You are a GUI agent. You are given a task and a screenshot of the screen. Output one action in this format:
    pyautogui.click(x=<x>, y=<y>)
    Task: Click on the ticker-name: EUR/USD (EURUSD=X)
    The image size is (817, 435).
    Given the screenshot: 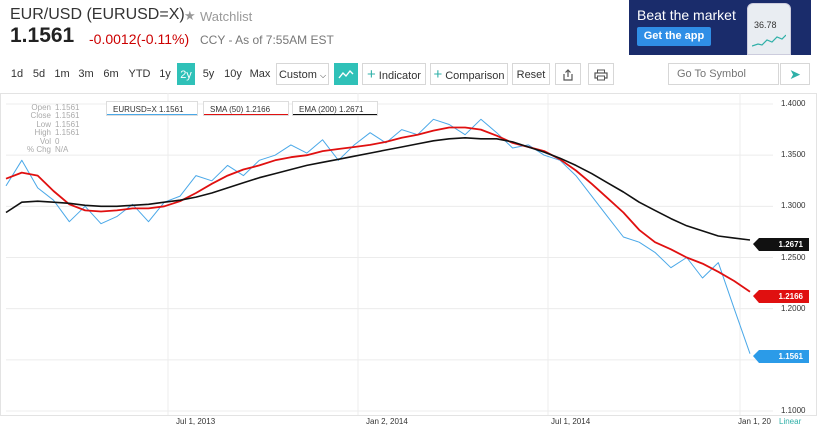 What is the action you would take?
    pyautogui.click(x=97, y=14)
    